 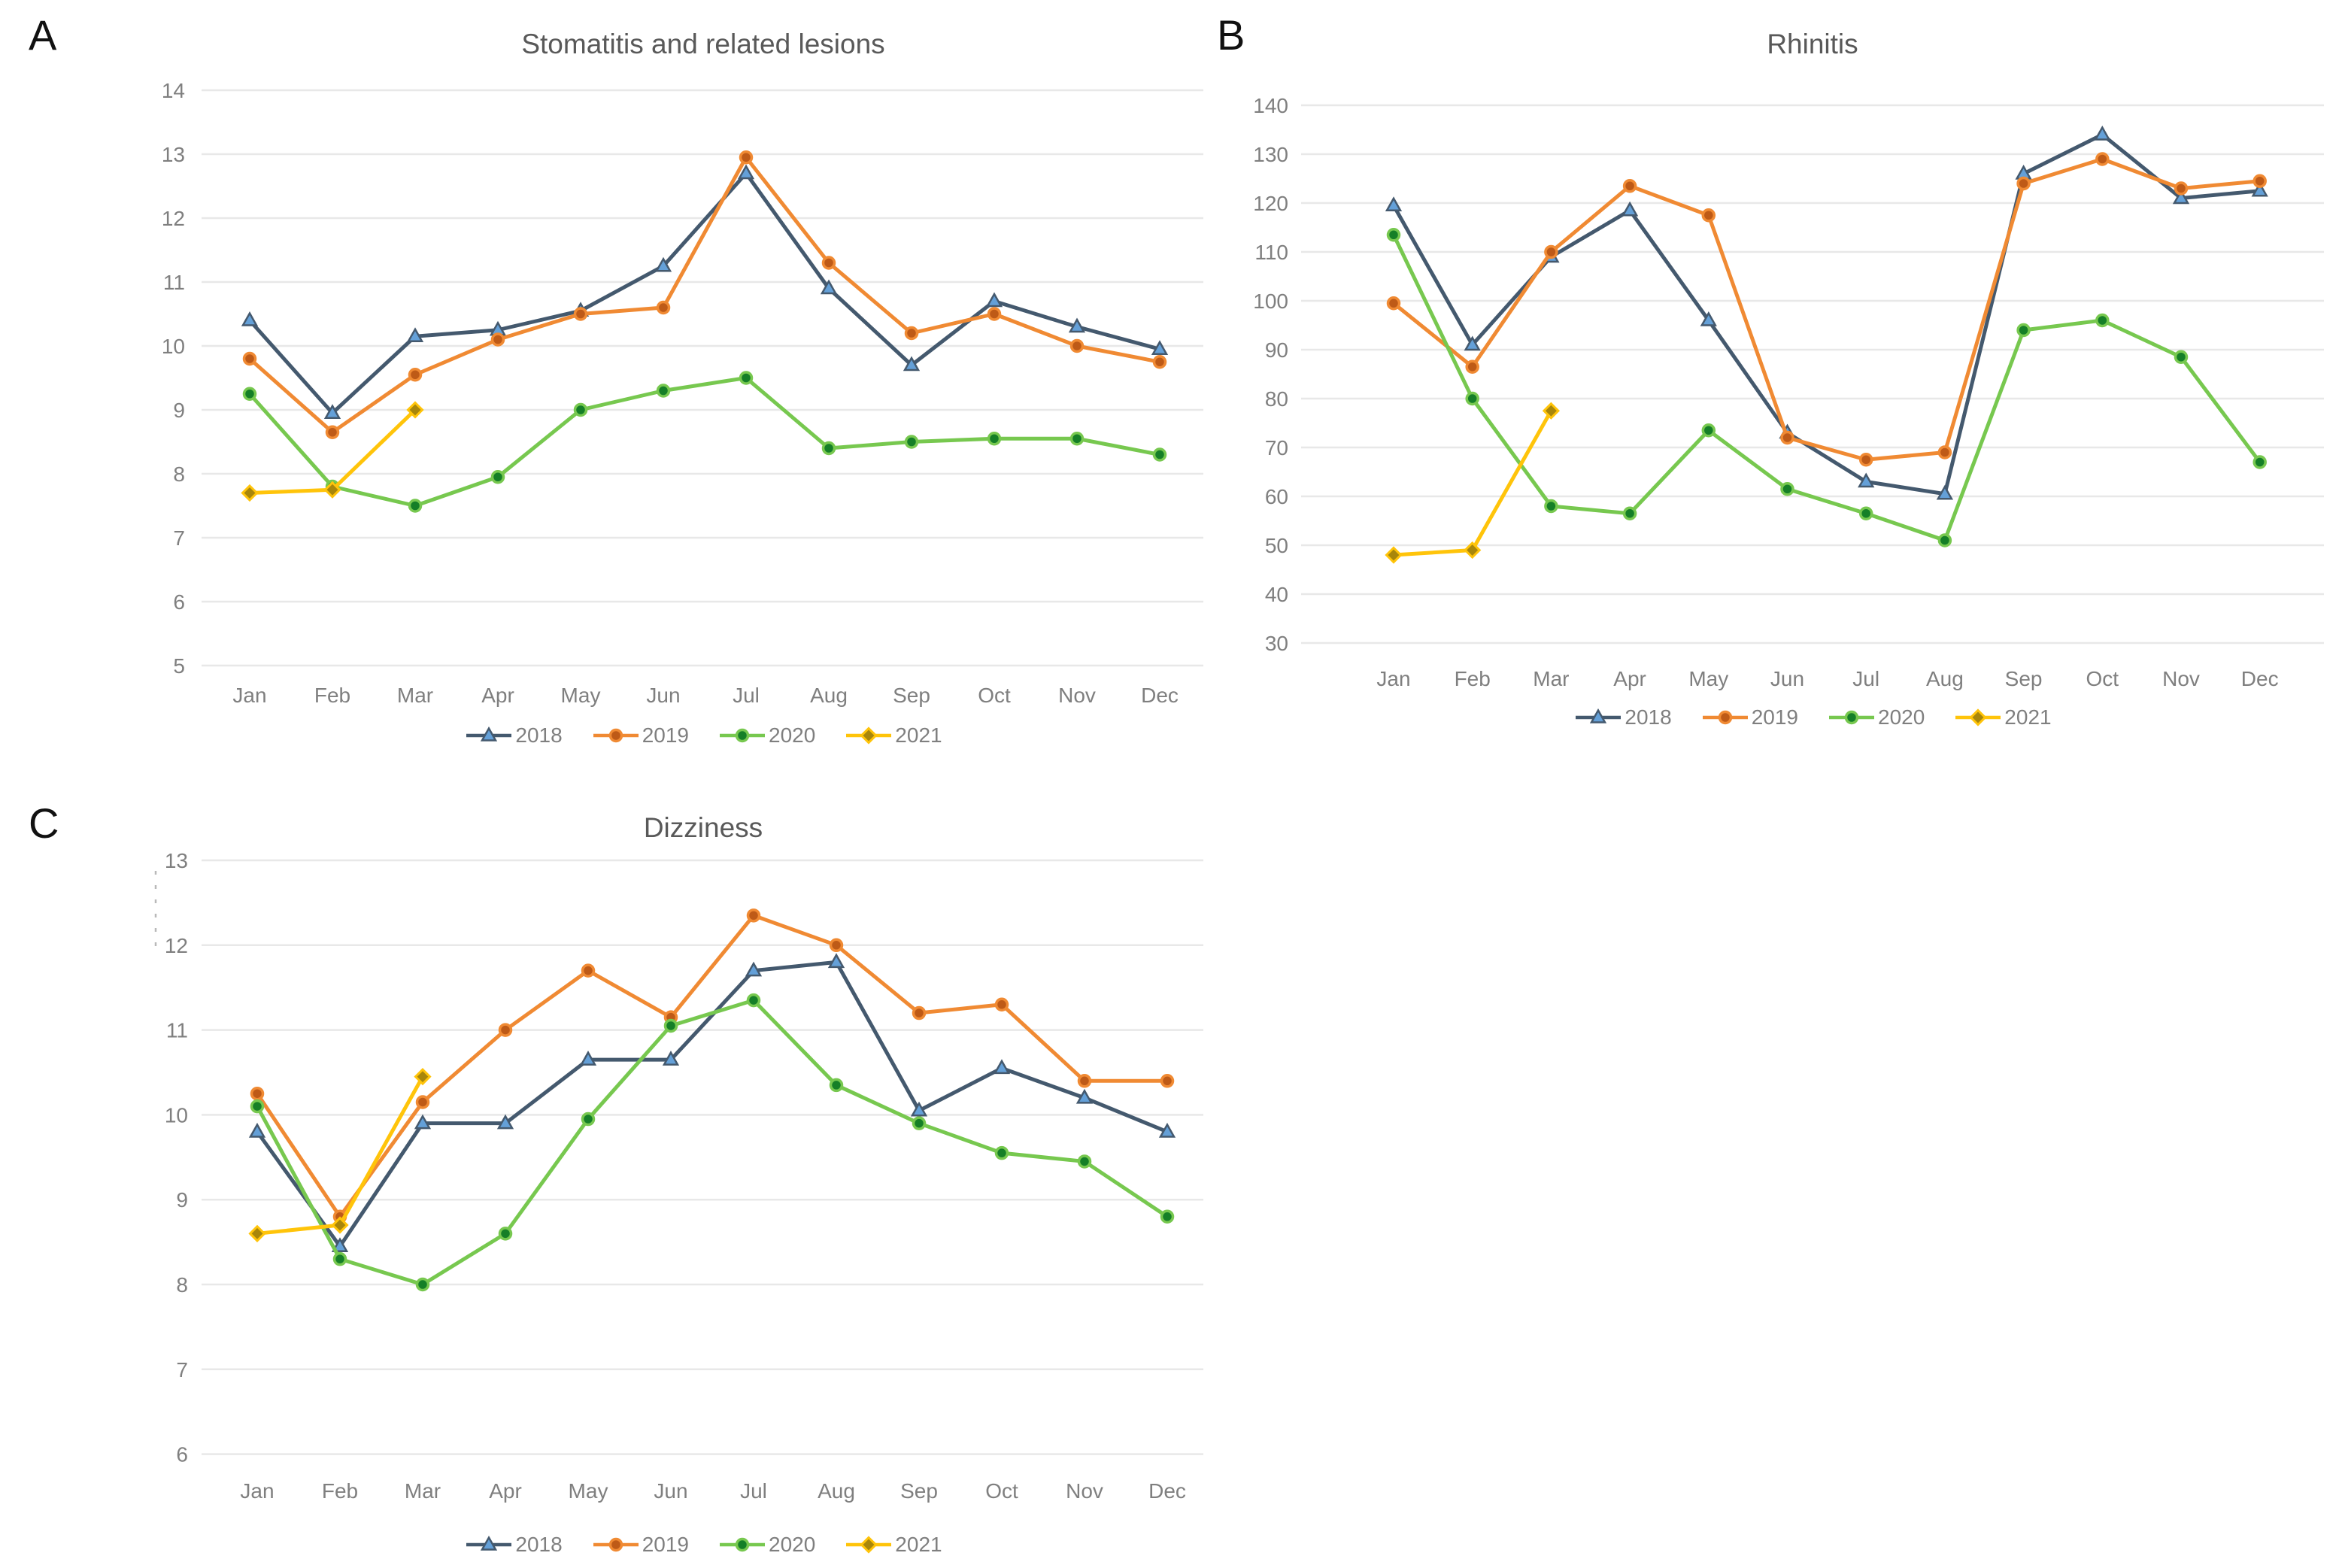 What do you see at coordinates (829, 695) in the screenshot?
I see `x-tick-label-aug: Aug` at bounding box center [829, 695].